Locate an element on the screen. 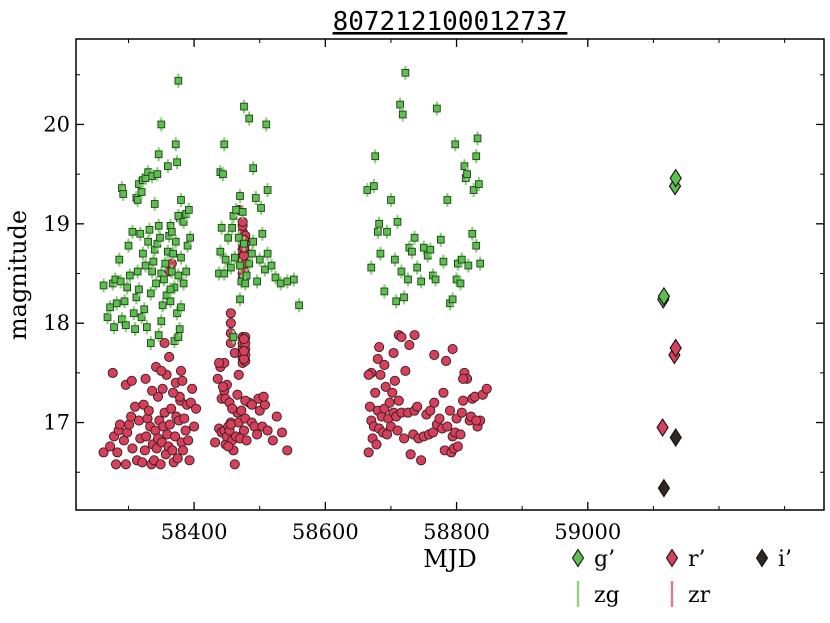 The width and height of the screenshot is (830, 623). legend: g’ r’ i’ zg zr is located at coordinates (681, 577).